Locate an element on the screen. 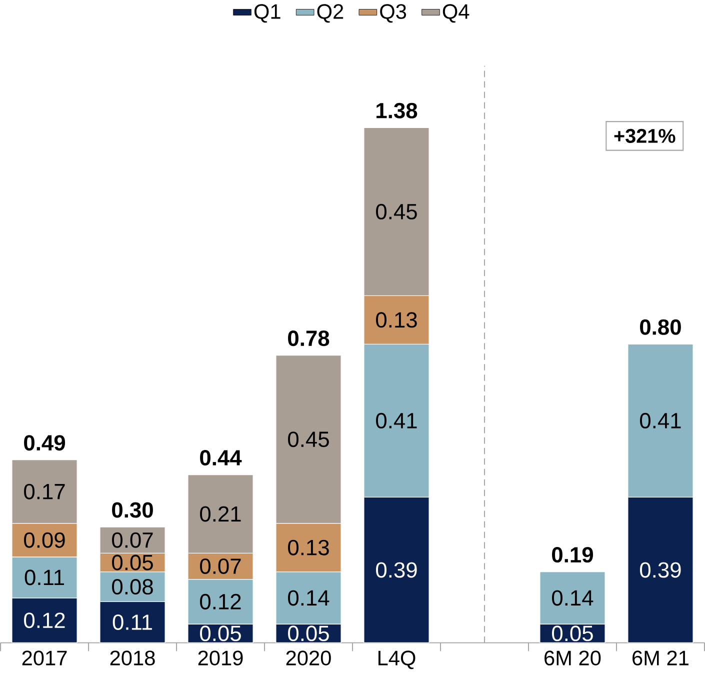 Image resolution: width=705 pixels, height=673 pixels. legend-label: Q2 is located at coordinates (330, 13).